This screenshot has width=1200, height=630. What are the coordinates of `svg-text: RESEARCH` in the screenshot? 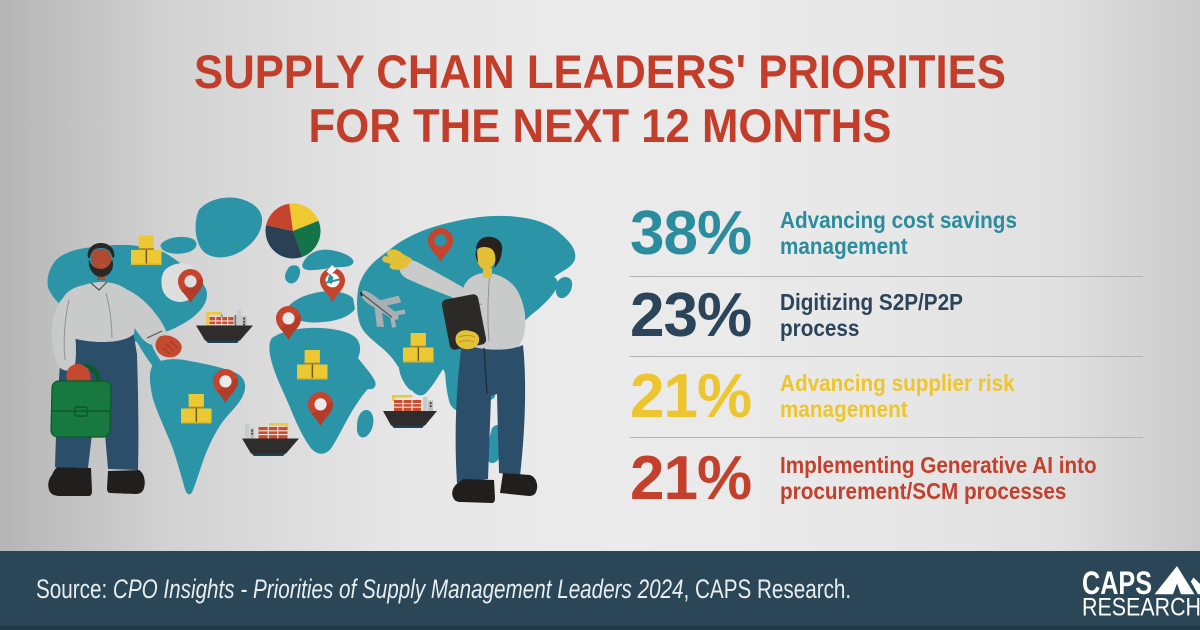 It's located at (1141, 608).